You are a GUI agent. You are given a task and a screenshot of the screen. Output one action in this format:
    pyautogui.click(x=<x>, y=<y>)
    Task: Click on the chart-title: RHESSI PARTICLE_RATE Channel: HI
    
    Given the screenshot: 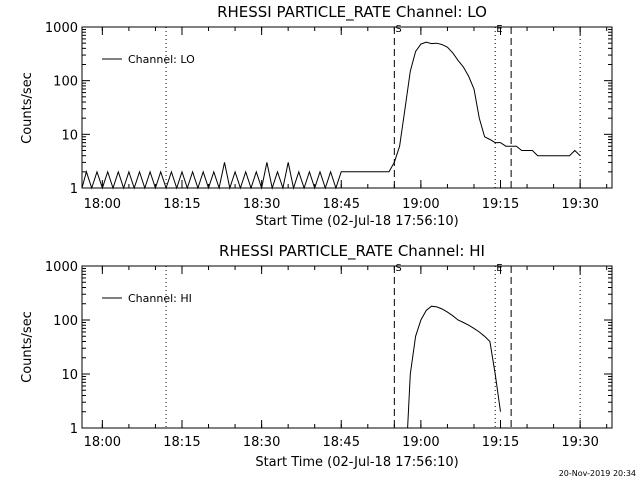 What is the action you would take?
    pyautogui.click(x=352, y=251)
    